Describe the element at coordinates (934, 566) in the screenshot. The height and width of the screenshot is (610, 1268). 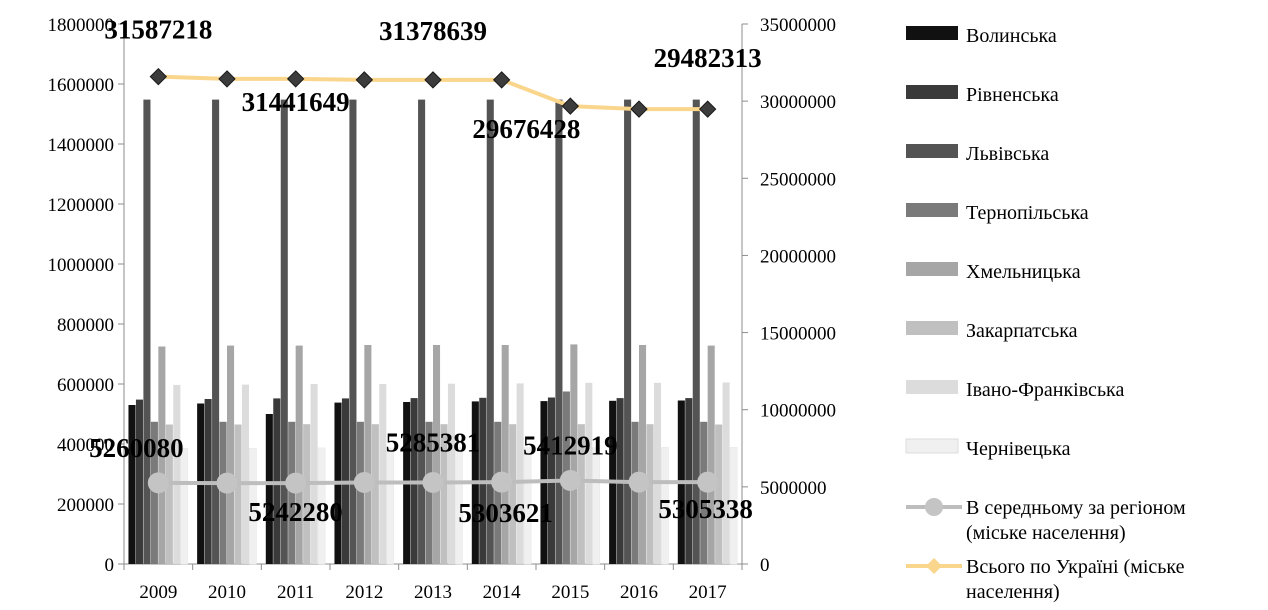
I see `legend-marker` at that location.